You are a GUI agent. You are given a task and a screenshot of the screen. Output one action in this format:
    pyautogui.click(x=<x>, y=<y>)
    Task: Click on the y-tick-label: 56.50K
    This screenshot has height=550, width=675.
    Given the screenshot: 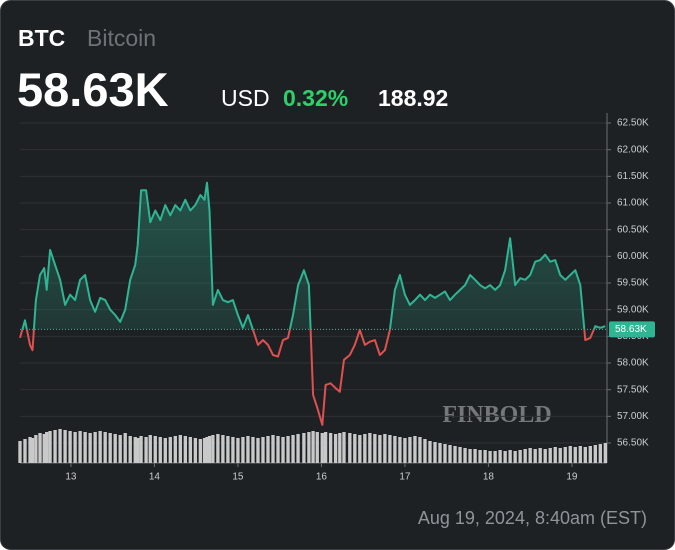 What is the action you would take?
    pyautogui.click(x=633, y=443)
    